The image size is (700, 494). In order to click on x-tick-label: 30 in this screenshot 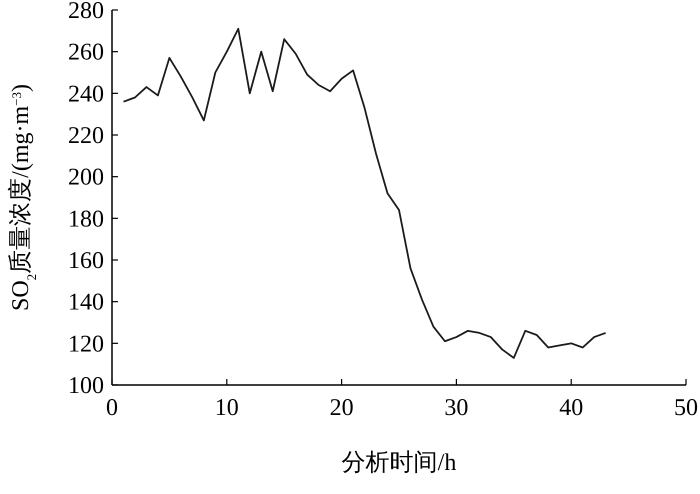, I will do `click(456, 408)`.